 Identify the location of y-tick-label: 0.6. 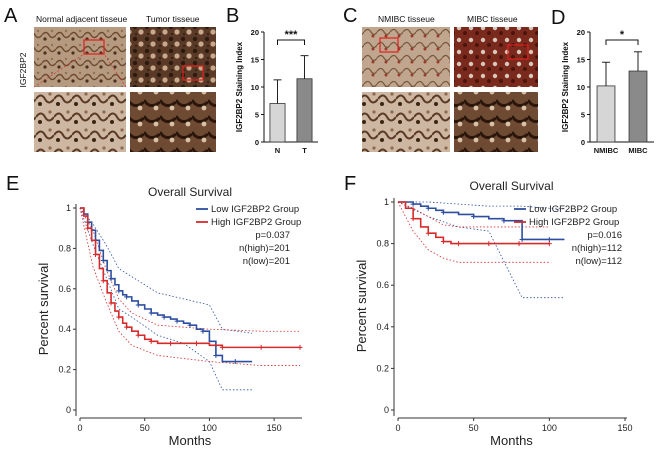
(382, 285).